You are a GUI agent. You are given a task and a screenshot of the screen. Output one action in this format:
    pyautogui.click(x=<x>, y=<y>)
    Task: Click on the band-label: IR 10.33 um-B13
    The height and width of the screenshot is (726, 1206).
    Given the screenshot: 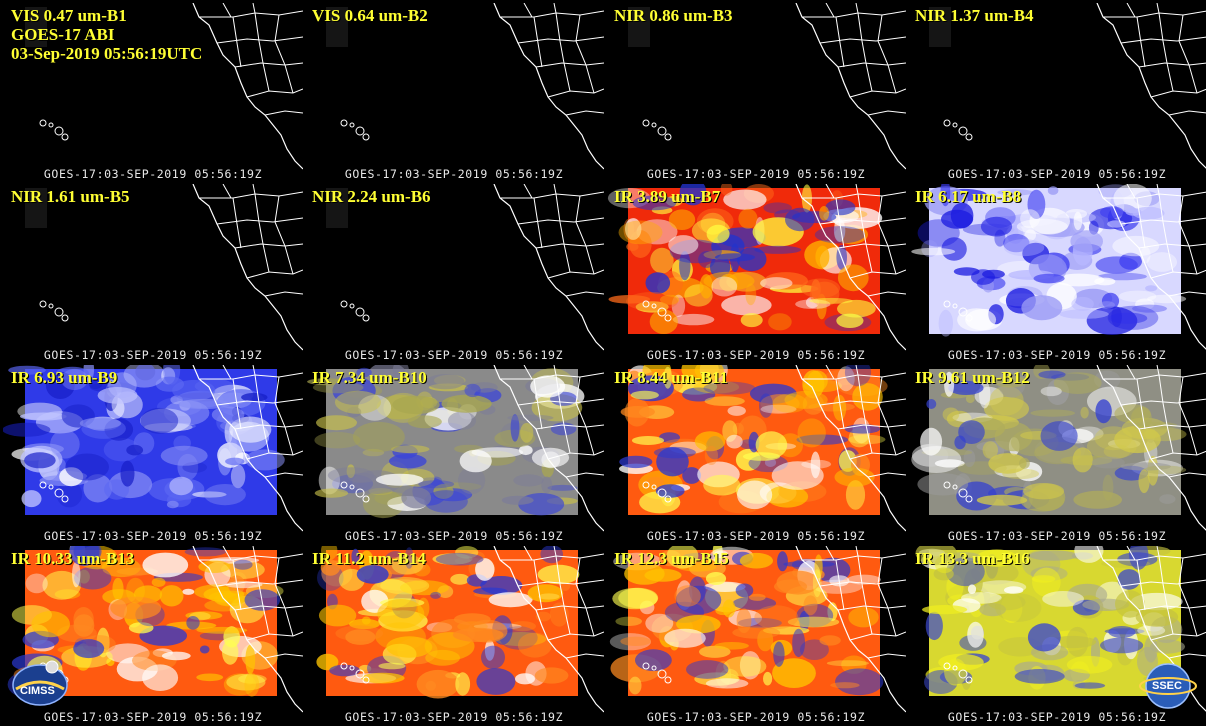 What is the action you would take?
    pyautogui.click(x=72, y=558)
    